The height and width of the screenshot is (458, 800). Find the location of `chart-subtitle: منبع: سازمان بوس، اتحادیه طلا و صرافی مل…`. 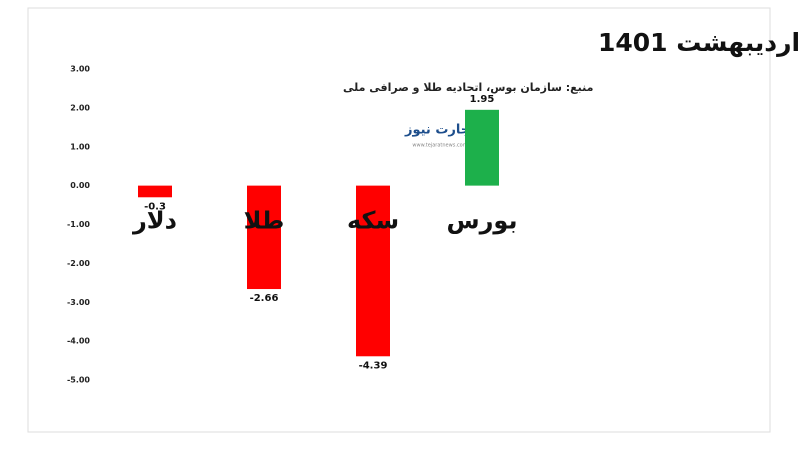

chart-subtitle: منبع: سازمان بوس، اتحادیه طلا و صرافی مل… is located at coordinates (468, 87).